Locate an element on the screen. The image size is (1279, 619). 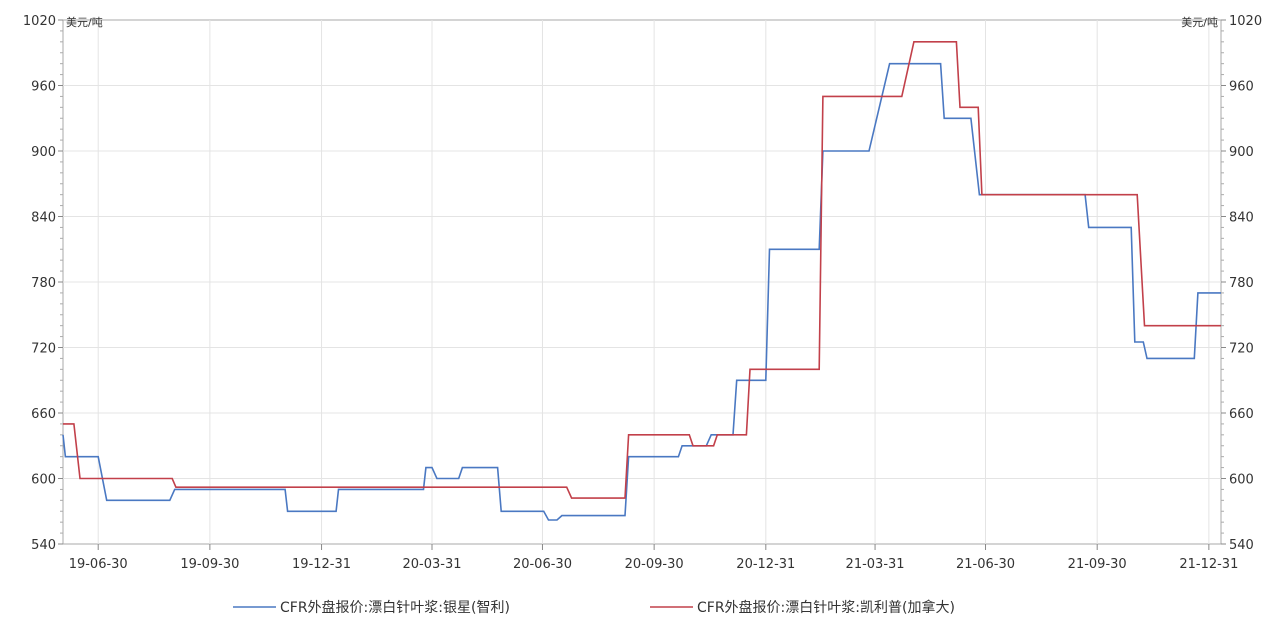
x-tick-label: 20-06-30 is located at coordinates (542, 564).